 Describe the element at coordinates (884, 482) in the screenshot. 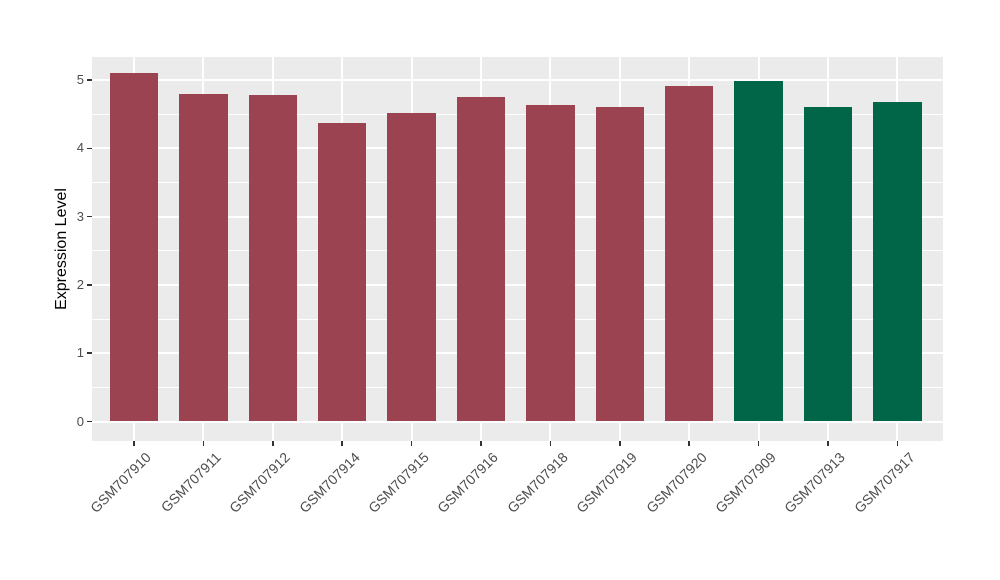

I see `x-tick-label-GSM707917: GSM707917` at that location.